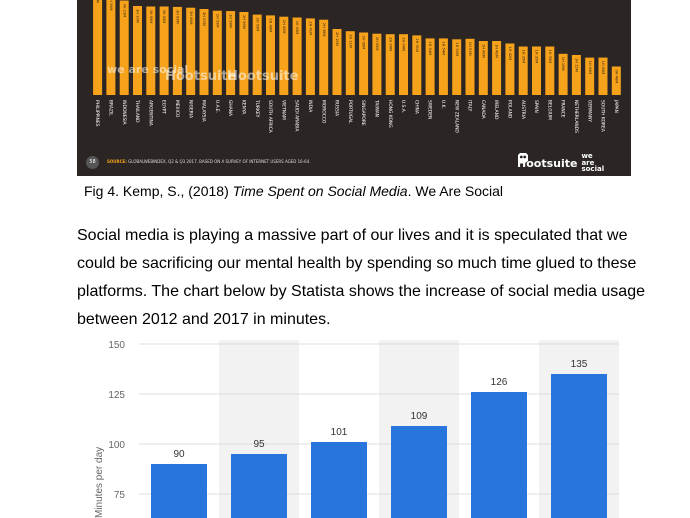 The image size is (690, 518). What do you see at coordinates (616, 106) in the screenshot?
I see `country-label: JAPAN` at bounding box center [616, 106].